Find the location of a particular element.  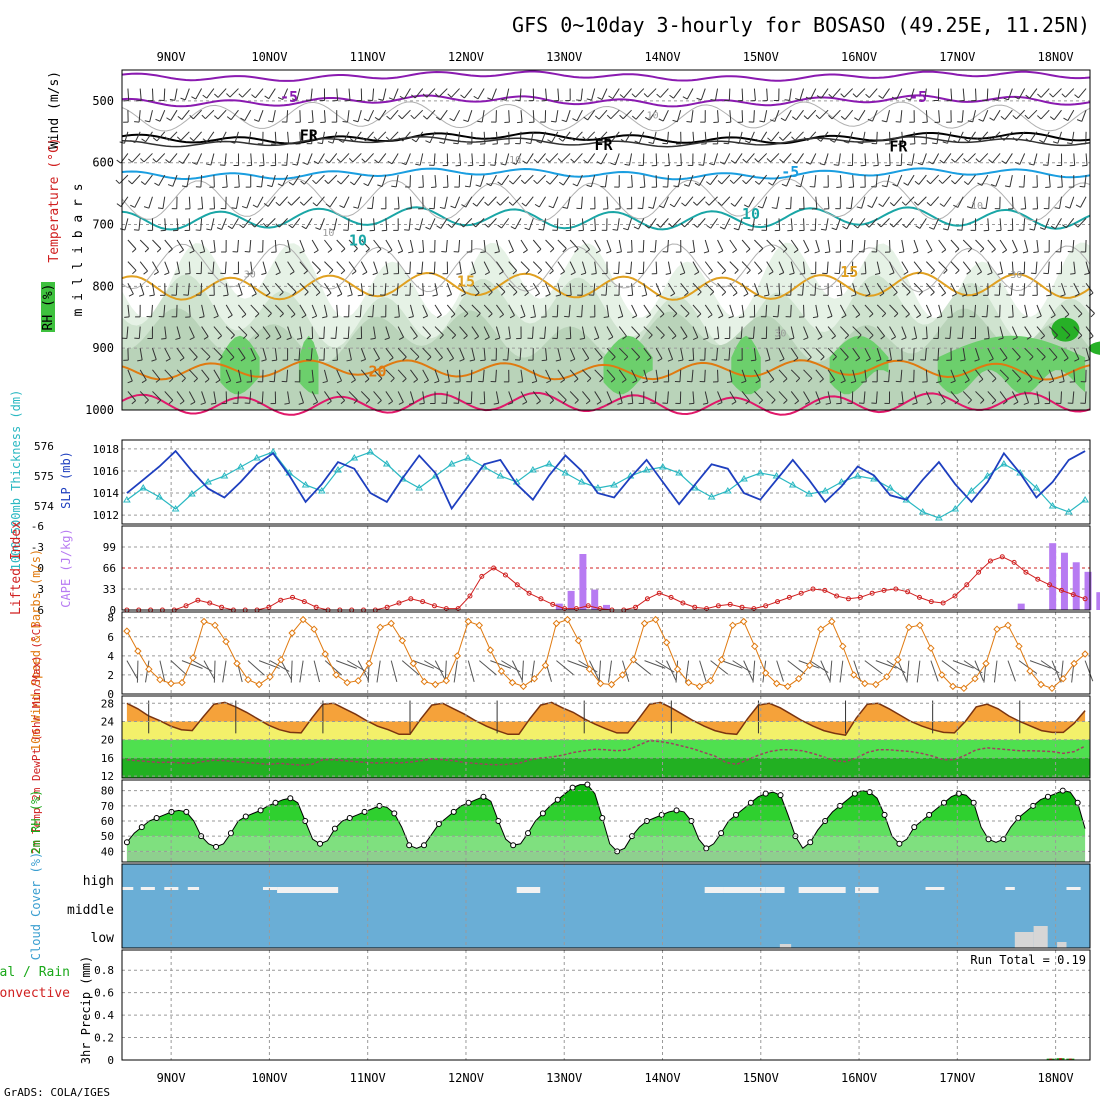

precip-tick-label: 0 is located at coordinates (110, 1060).